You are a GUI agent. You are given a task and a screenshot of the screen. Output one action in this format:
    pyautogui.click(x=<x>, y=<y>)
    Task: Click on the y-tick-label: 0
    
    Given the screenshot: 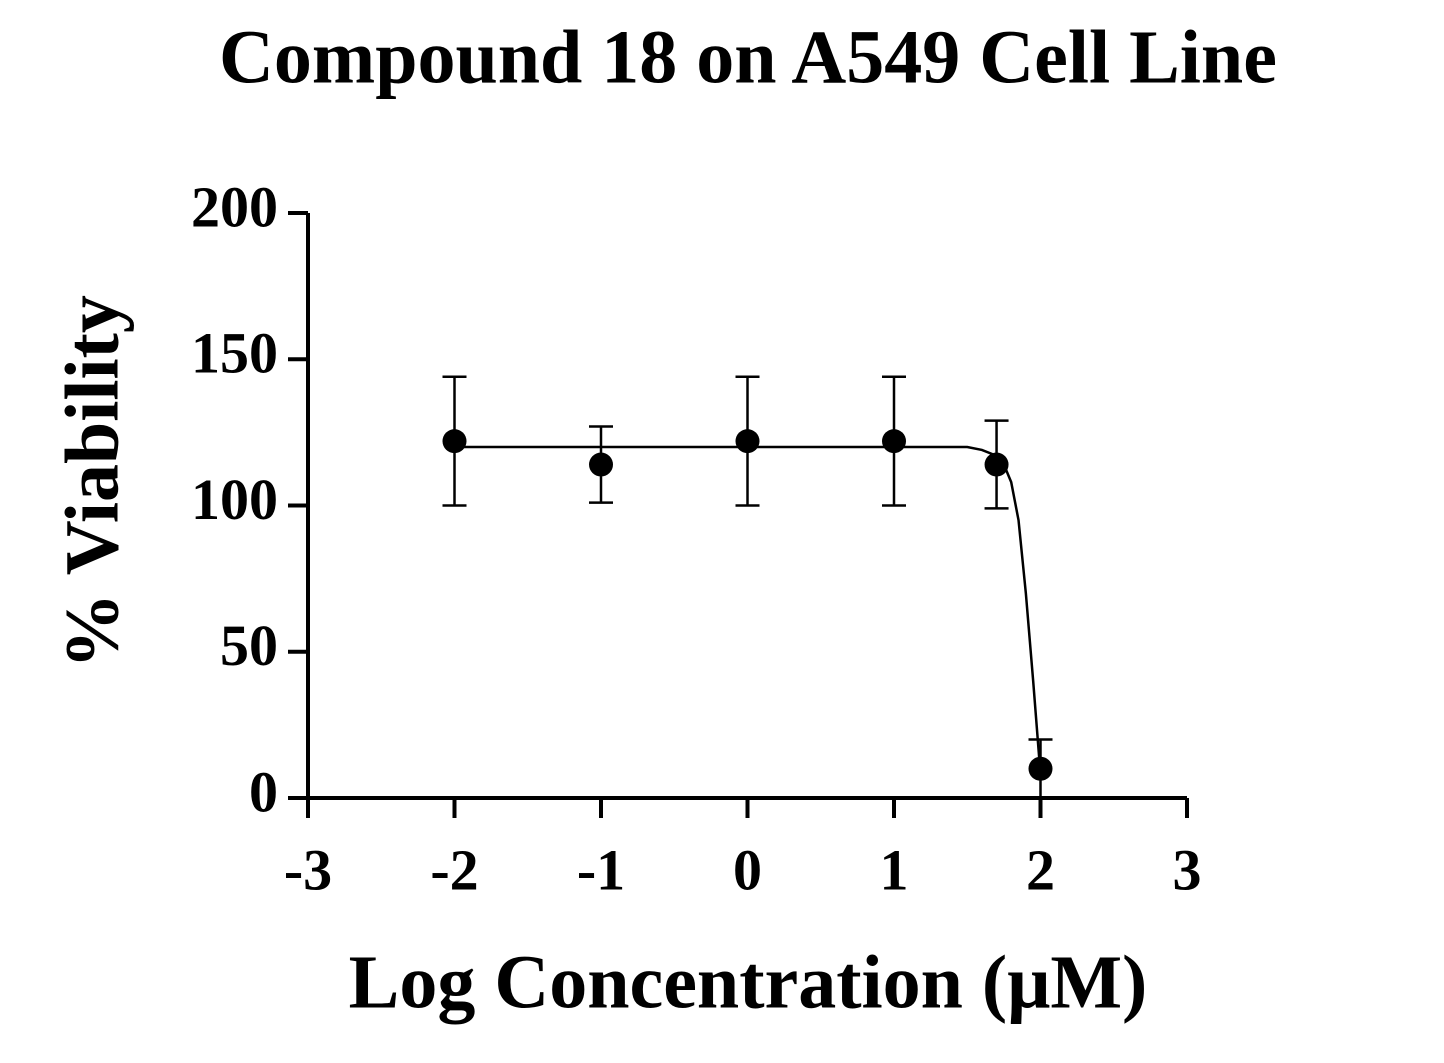 What is the action you would take?
    pyautogui.click(x=263, y=791)
    